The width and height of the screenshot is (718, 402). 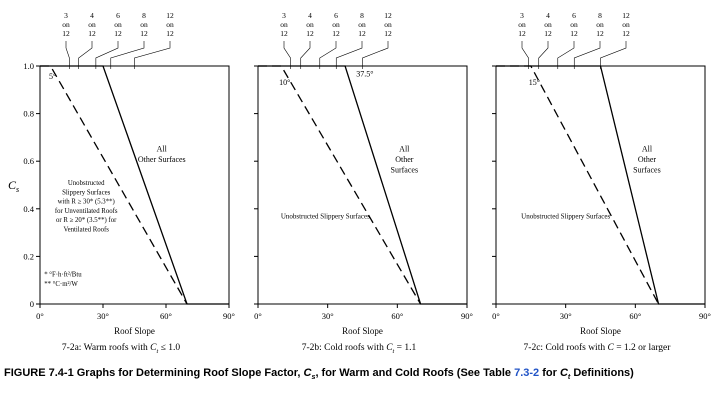 What do you see at coordinates (169, 348) in the screenshot?
I see `caption-text: ≤ 1.0` at bounding box center [169, 348].